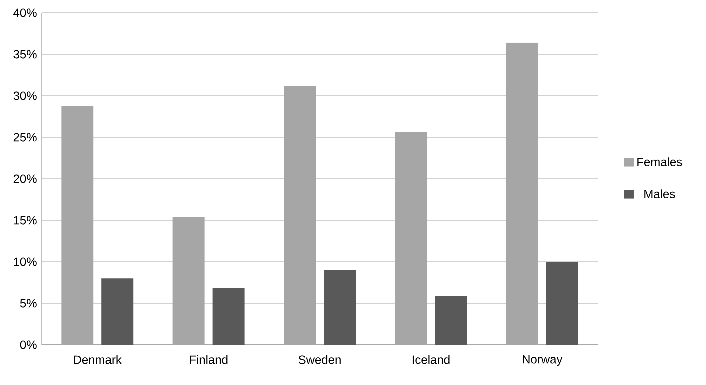 This screenshot has width=706, height=385. I want to click on x-tick-label: Iceland, so click(431, 359).